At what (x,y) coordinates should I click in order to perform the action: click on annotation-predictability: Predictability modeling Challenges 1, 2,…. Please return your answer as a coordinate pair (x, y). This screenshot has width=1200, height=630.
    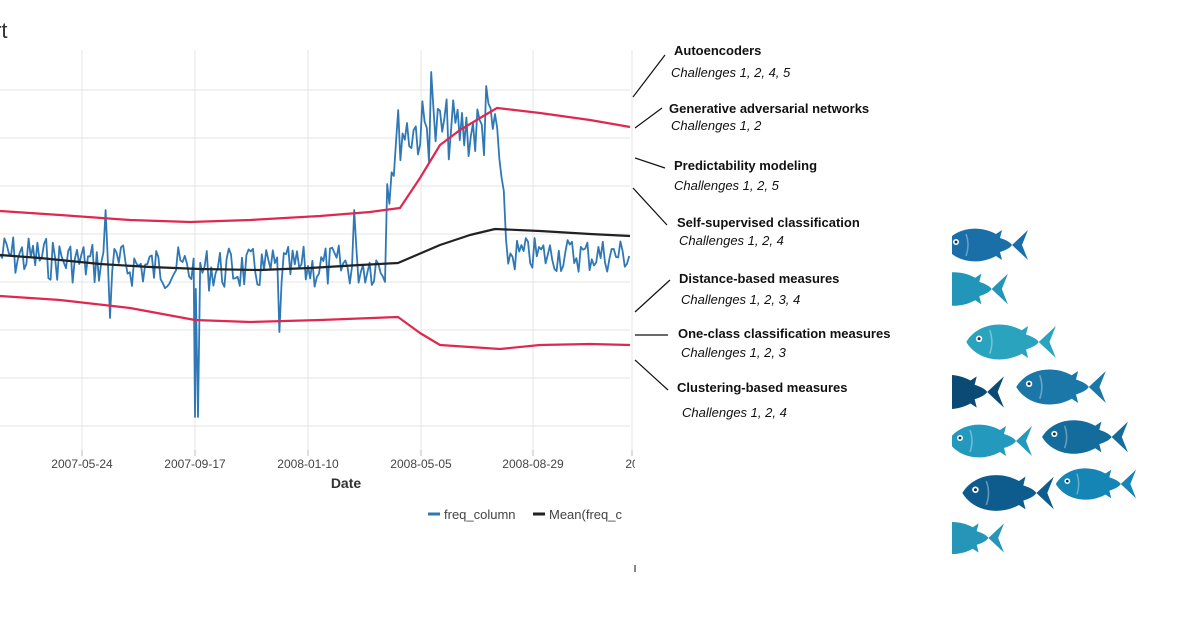
    Looking at the image, I should click on (804, 175).